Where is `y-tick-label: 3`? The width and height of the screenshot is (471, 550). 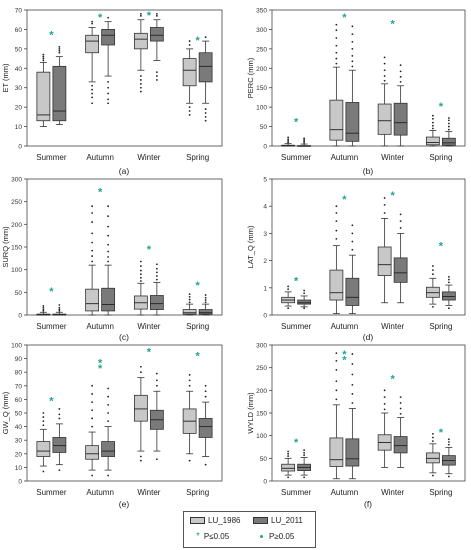
y-tick-label: 3 is located at coordinates (265, 234).